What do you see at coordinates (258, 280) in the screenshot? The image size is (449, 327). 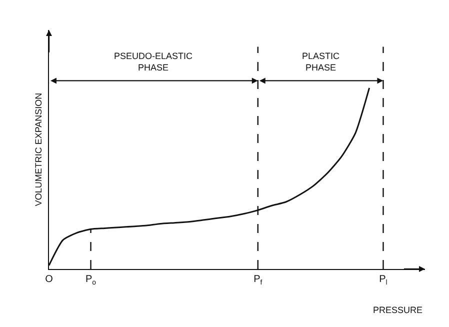 I see `x-tick-label: P$_{f}$` at bounding box center [258, 280].